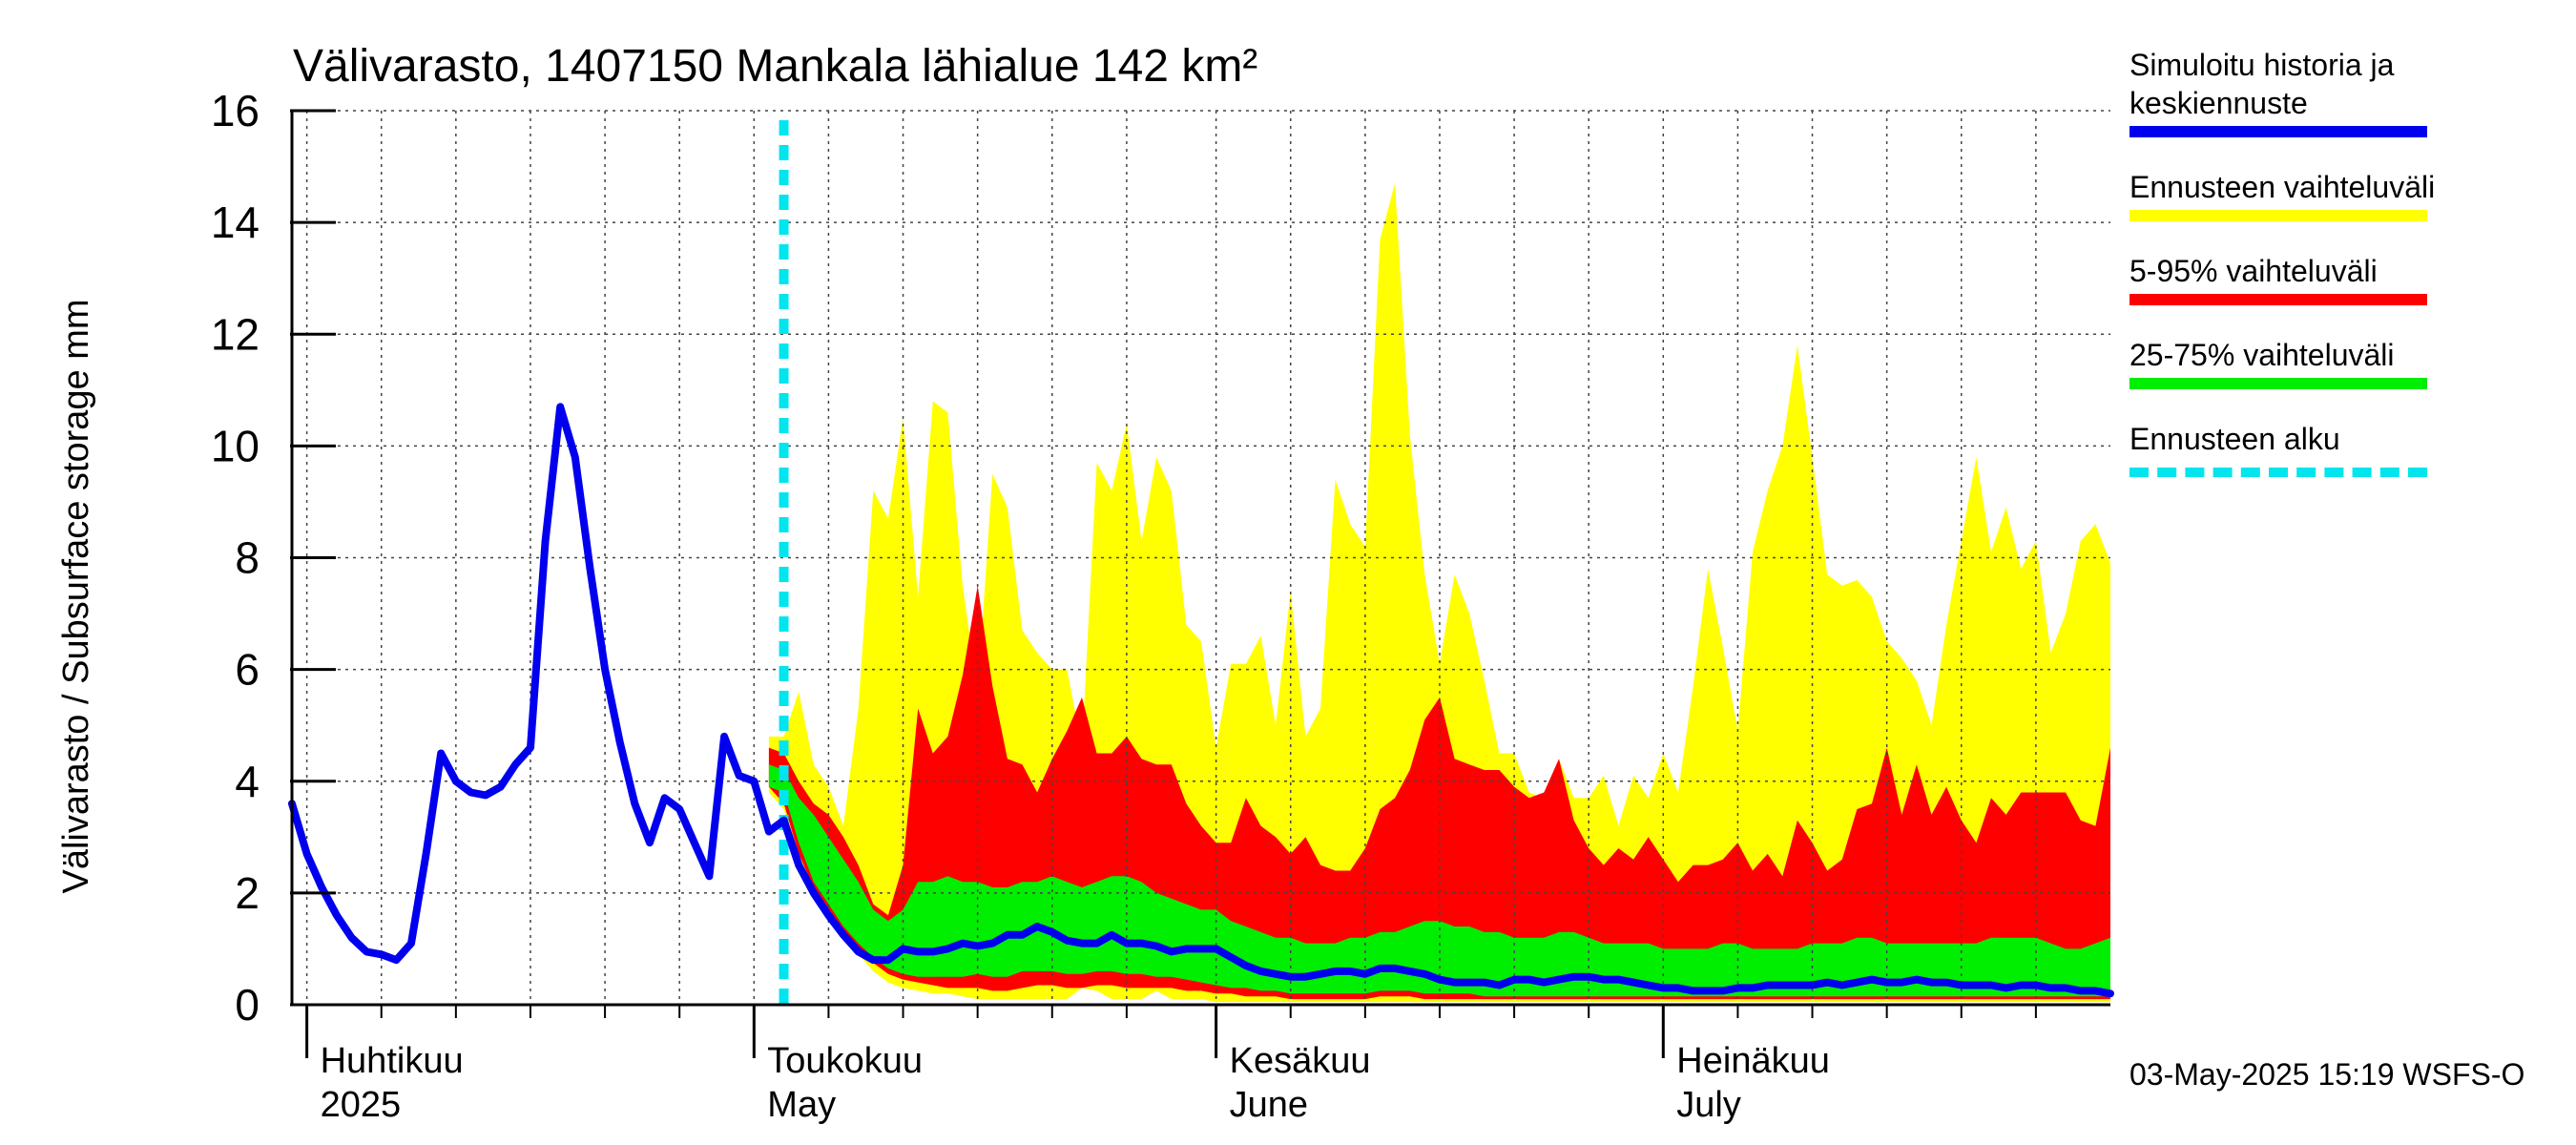  Describe the element at coordinates (2278, 299) in the screenshot. I see `legend-swatch-red` at that location.